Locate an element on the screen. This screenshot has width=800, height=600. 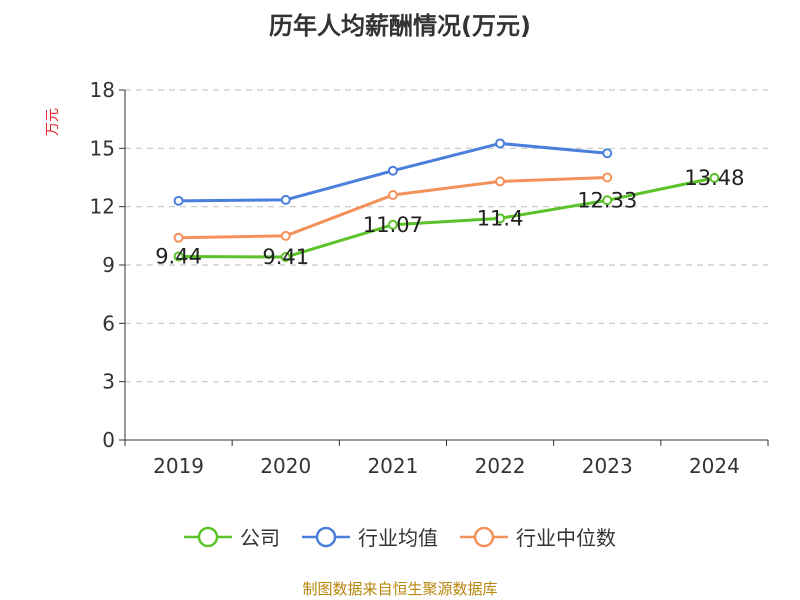
y-tick-label: 9 is located at coordinates (108, 265).